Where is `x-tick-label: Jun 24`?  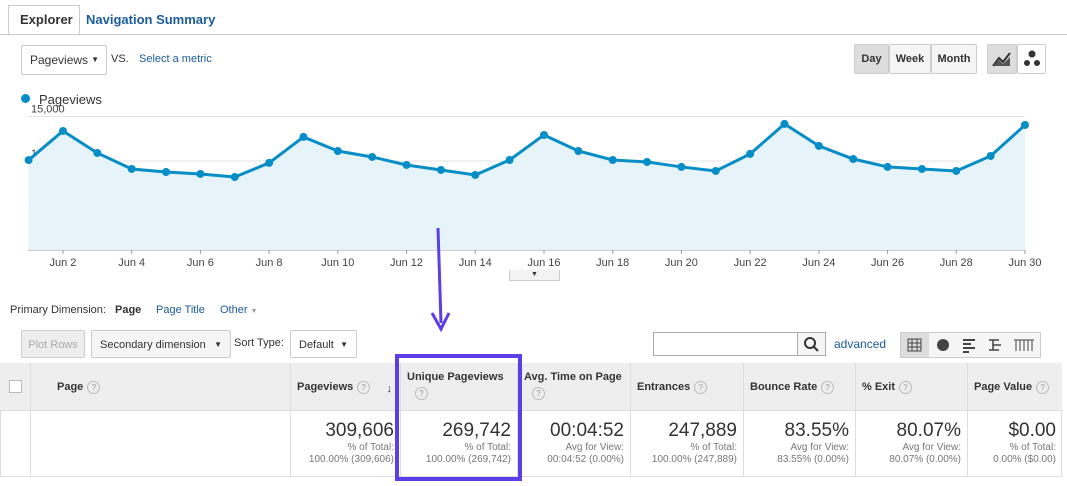 x-tick-label: Jun 24 is located at coordinates (818, 263).